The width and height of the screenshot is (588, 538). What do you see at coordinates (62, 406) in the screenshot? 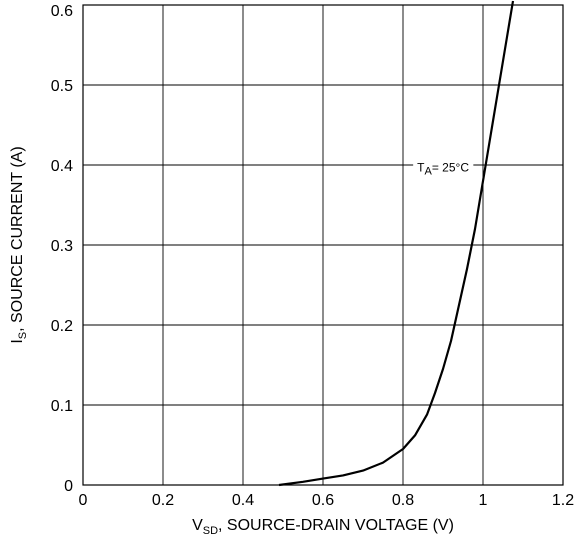
I see `y-tick-label: 0.1` at bounding box center [62, 406].